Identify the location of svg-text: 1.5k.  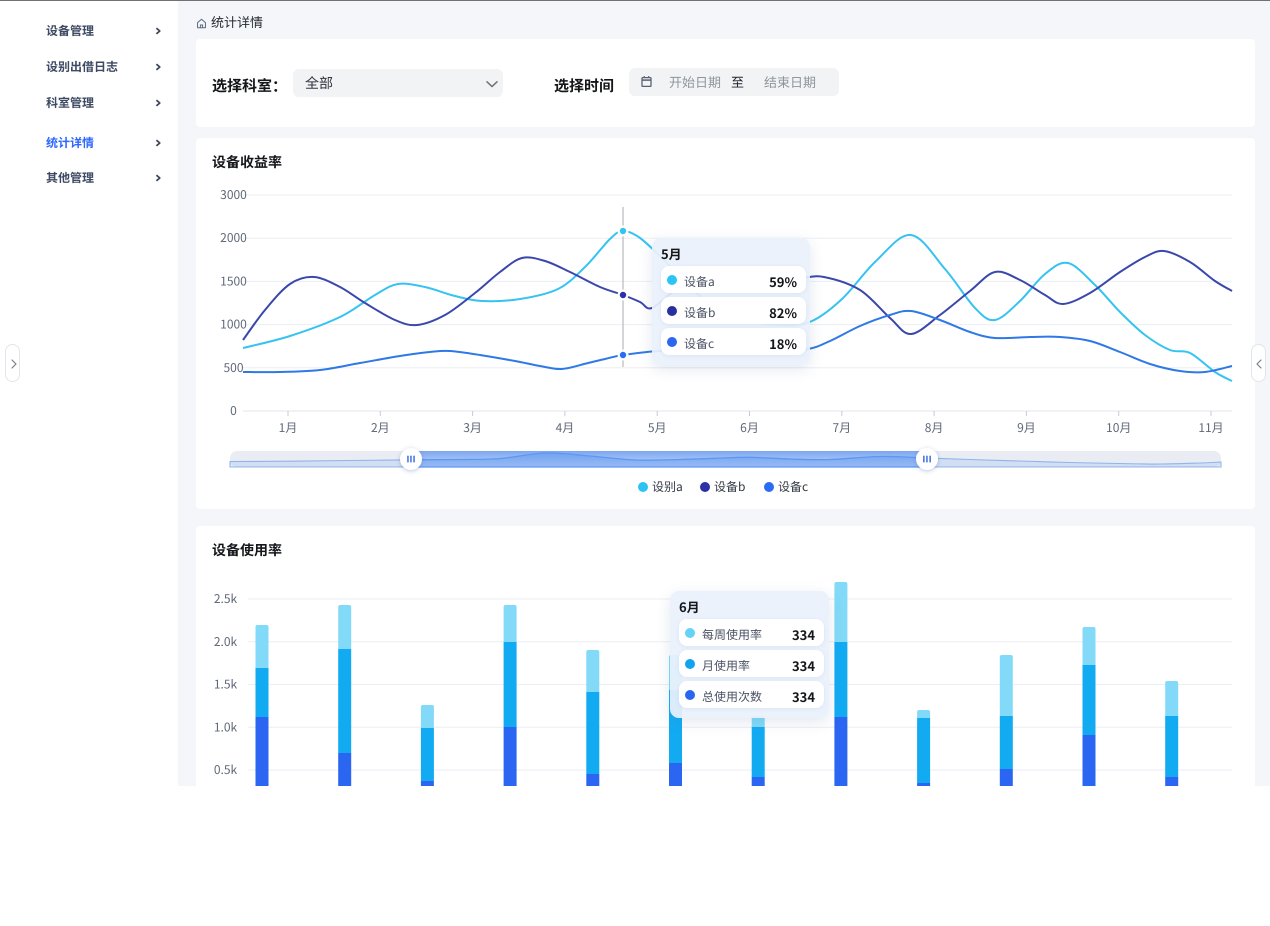
(226, 684).